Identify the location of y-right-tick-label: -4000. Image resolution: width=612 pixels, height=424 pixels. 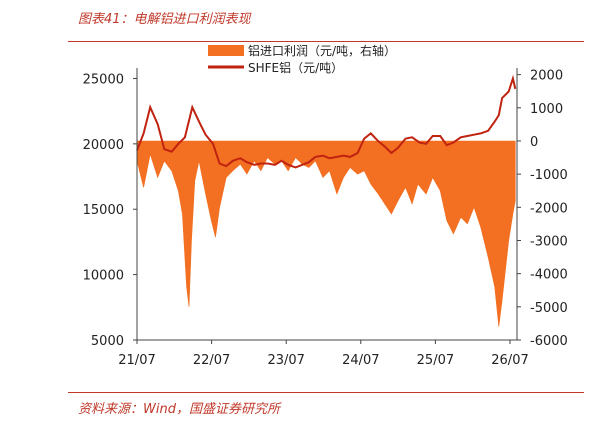
(549, 275).